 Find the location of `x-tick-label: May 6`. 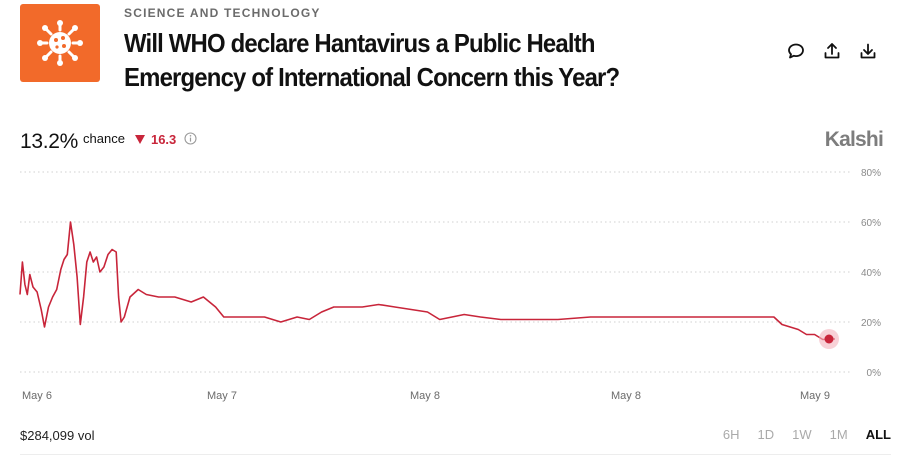

x-tick-label: May 6 is located at coordinates (37, 396).